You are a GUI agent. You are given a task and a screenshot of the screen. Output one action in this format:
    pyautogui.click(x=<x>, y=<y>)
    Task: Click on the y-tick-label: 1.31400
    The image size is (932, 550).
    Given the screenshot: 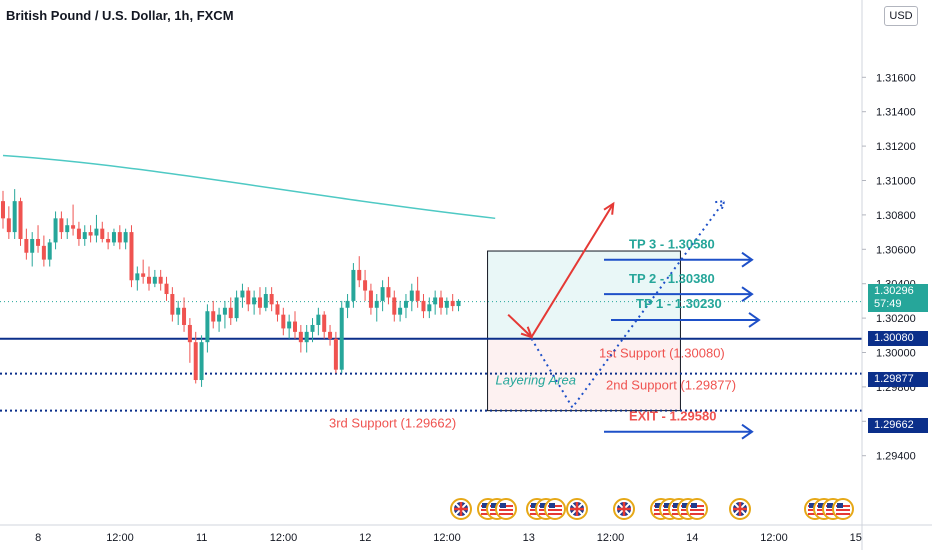 What is the action you would take?
    pyautogui.click(x=896, y=113)
    